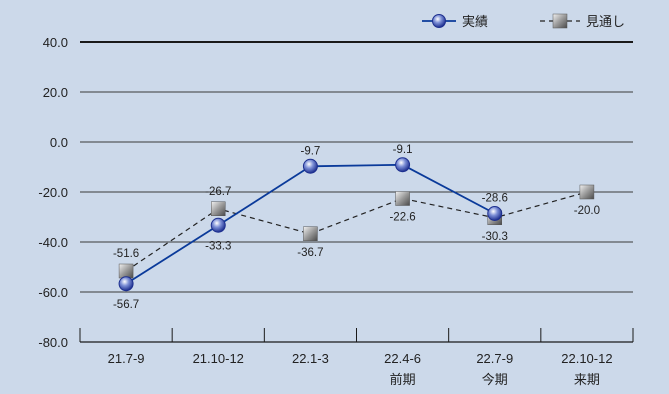  What do you see at coordinates (53, 192) in the screenshot?
I see `y-tick-label: -20.0` at bounding box center [53, 192].